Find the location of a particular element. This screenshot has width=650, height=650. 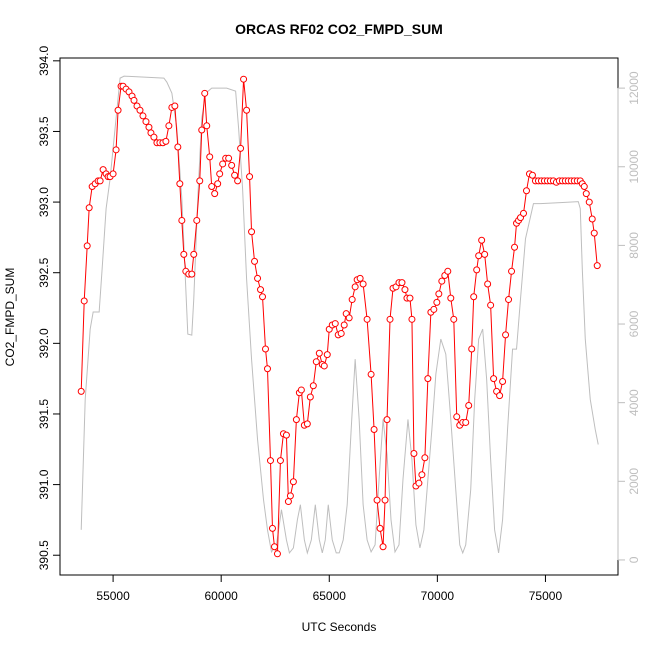

y2-tick-label: 8000 is located at coordinates (634, 245).